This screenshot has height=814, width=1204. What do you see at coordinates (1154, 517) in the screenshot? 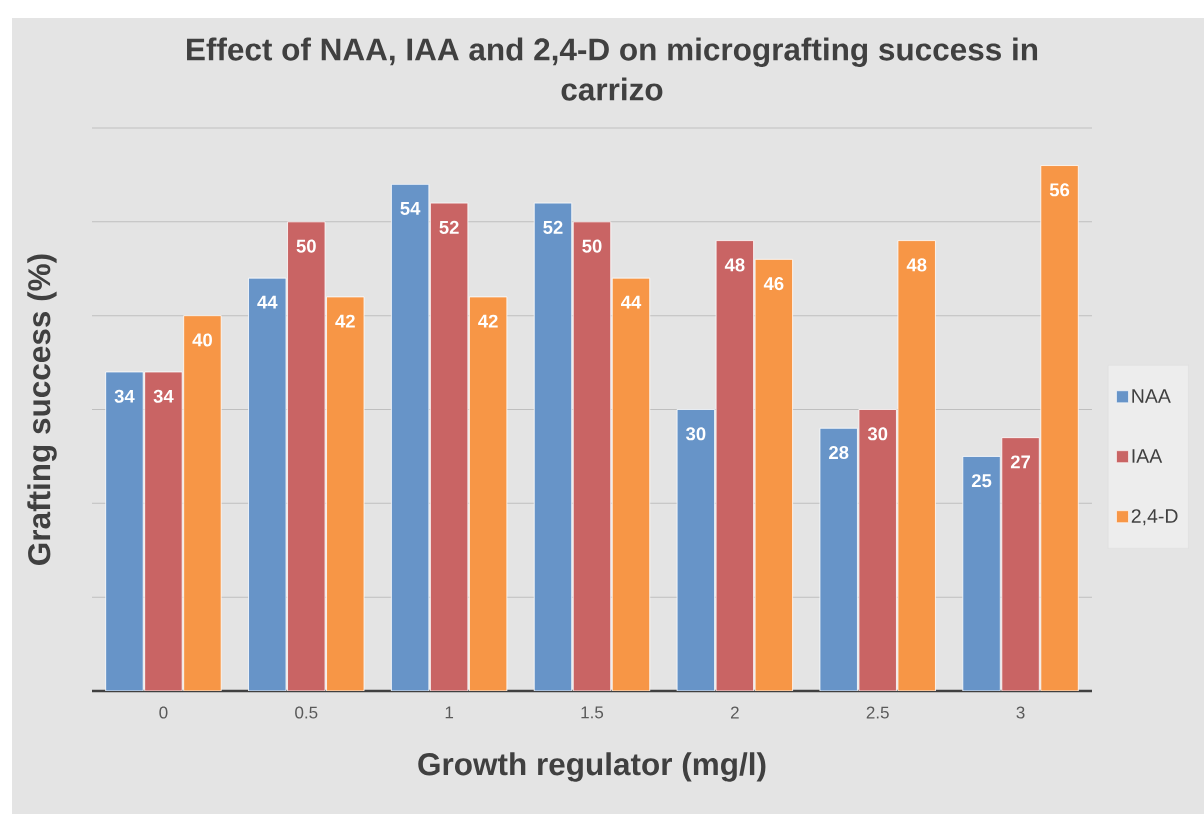
I see `legend-label: 2,4-D` at bounding box center [1154, 517].